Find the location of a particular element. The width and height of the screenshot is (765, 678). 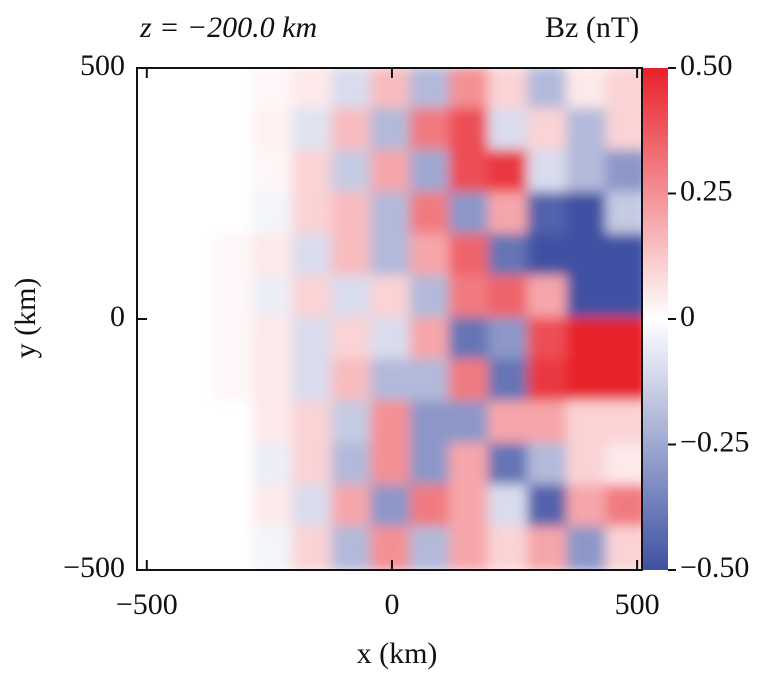

colorbar-tick-label: −0.25 is located at coordinates (714, 441).